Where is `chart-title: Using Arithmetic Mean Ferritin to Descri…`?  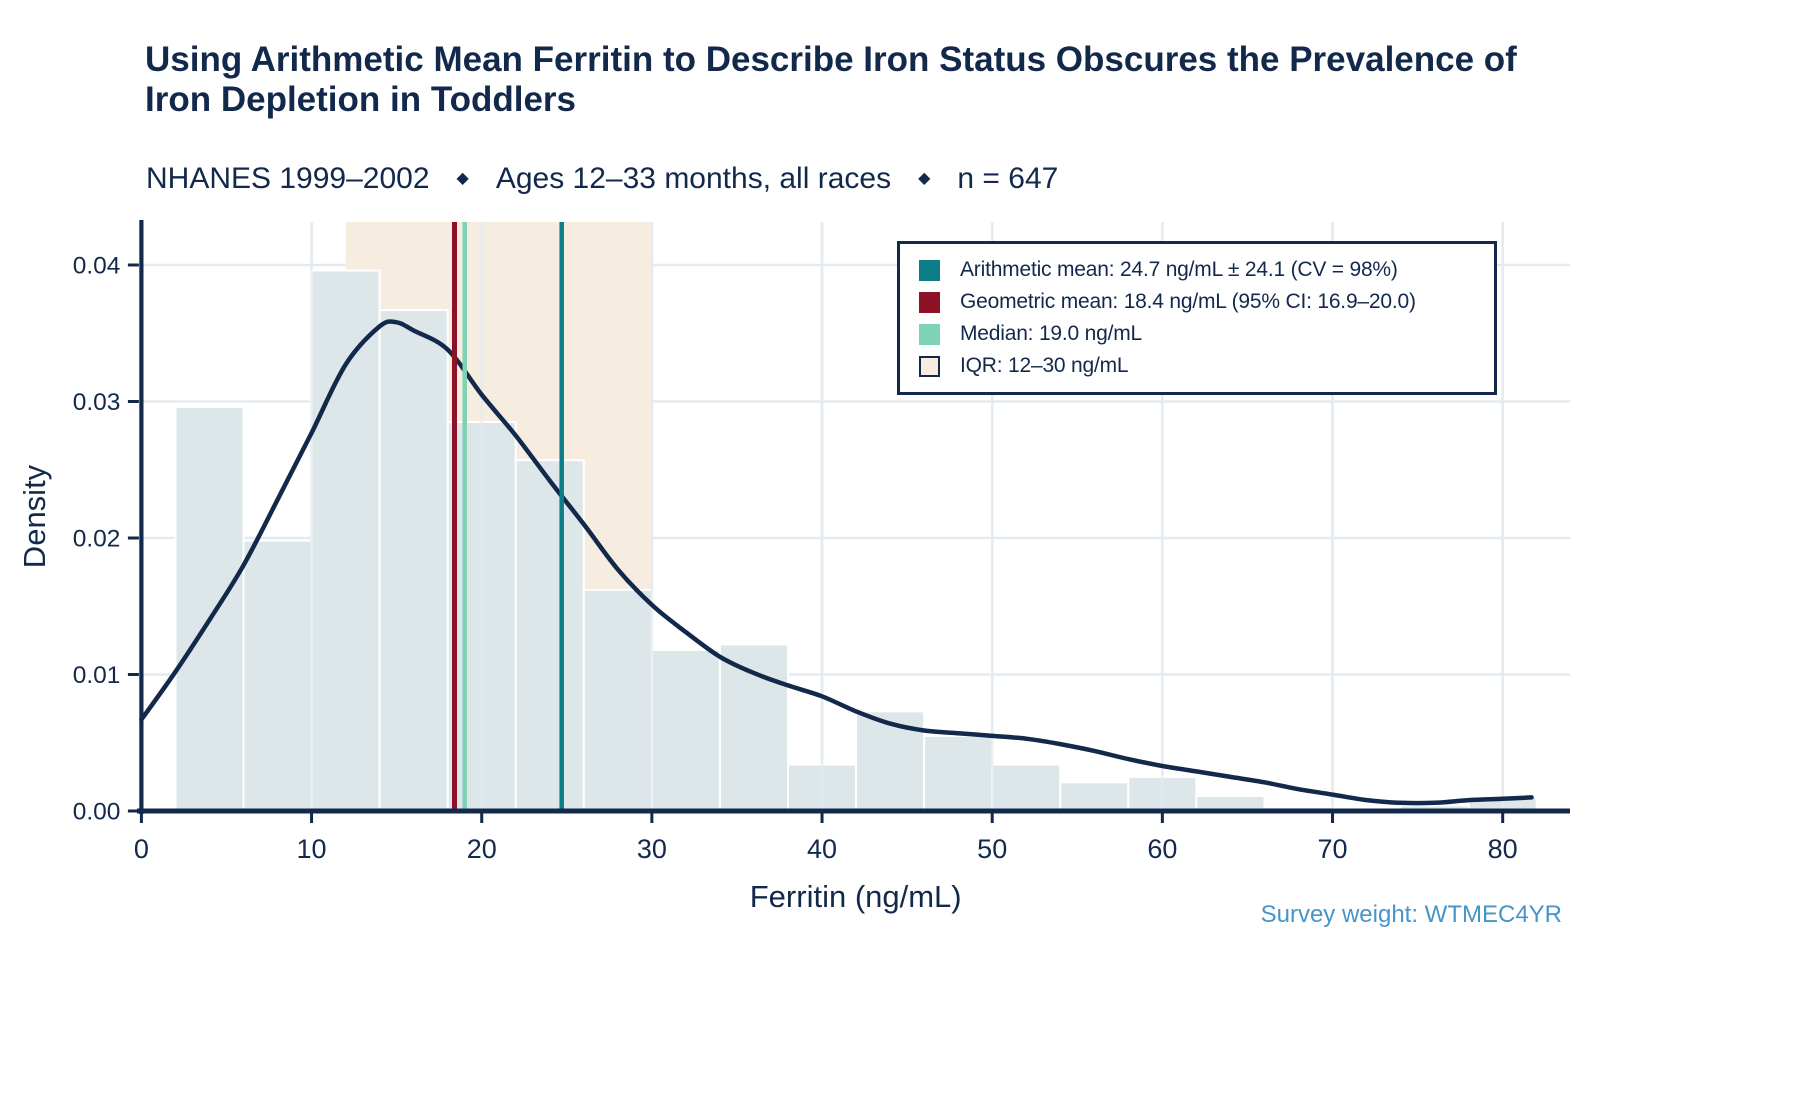
chart-title: Using Arithmetic Mean Ferritin to Descri… is located at coordinates (831, 79).